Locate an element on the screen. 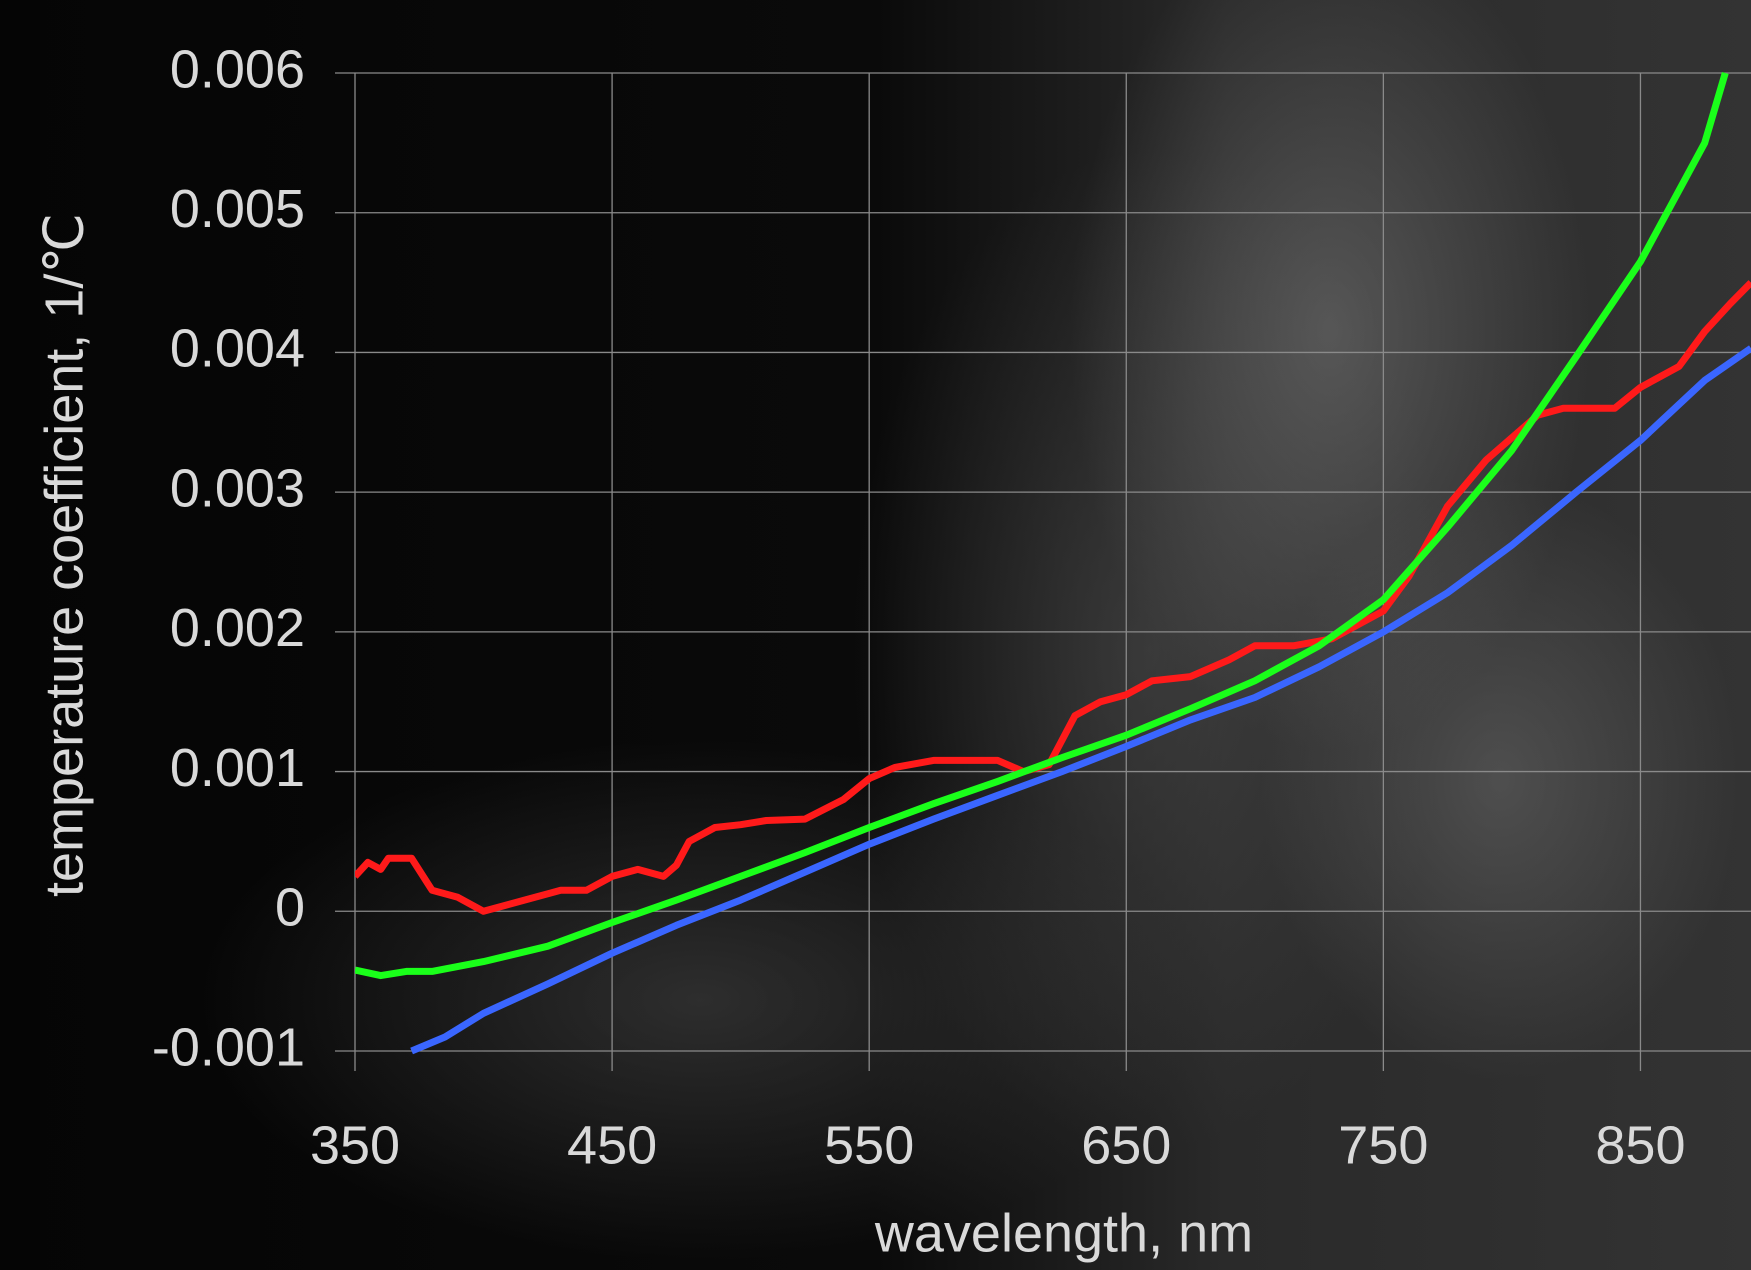 The width and height of the screenshot is (1751, 1270). x-tick-label: 550 is located at coordinates (869, 1145).